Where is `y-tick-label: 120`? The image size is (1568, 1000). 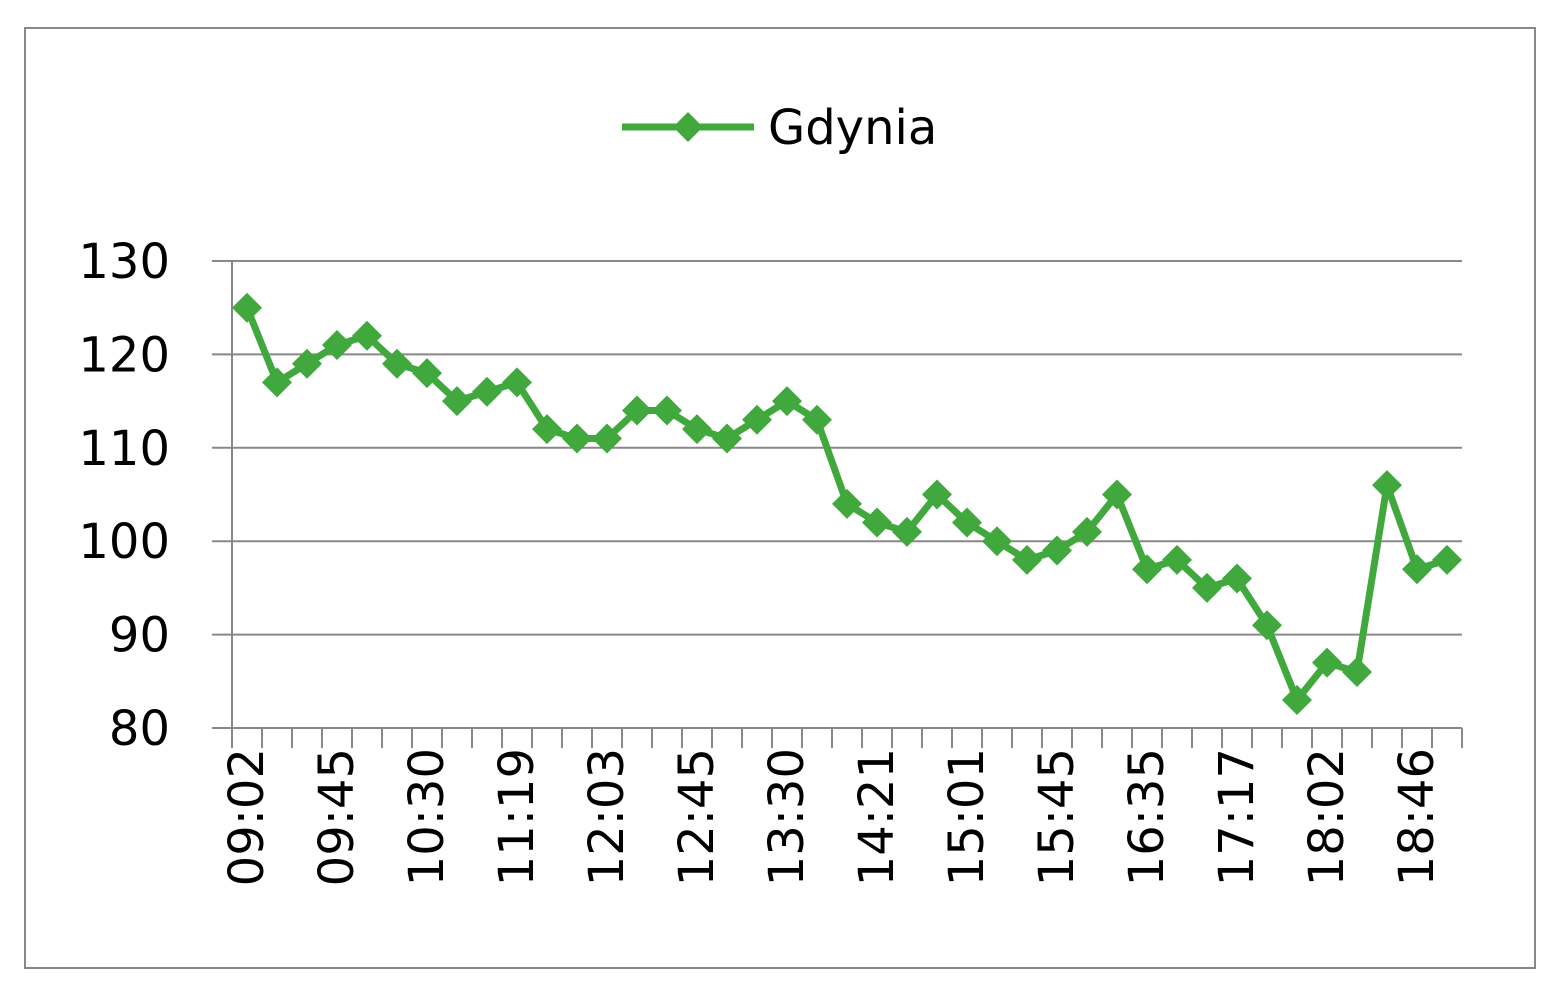
y-tick-label: 120 is located at coordinates (124, 355).